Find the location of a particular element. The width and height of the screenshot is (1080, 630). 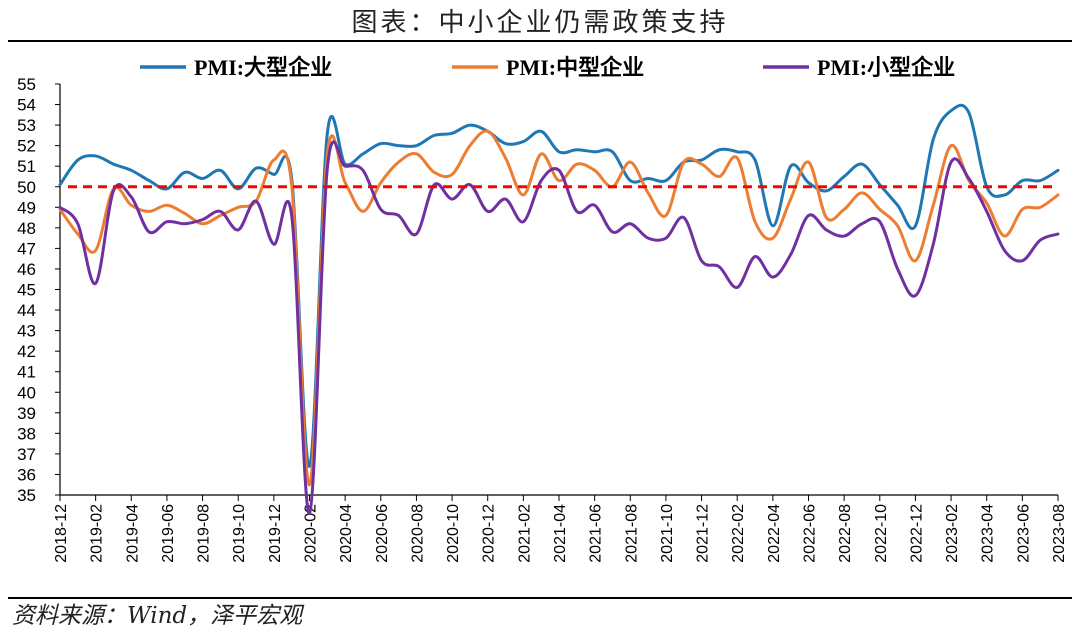

y-tick-label: 36 is located at coordinates (26, 474).